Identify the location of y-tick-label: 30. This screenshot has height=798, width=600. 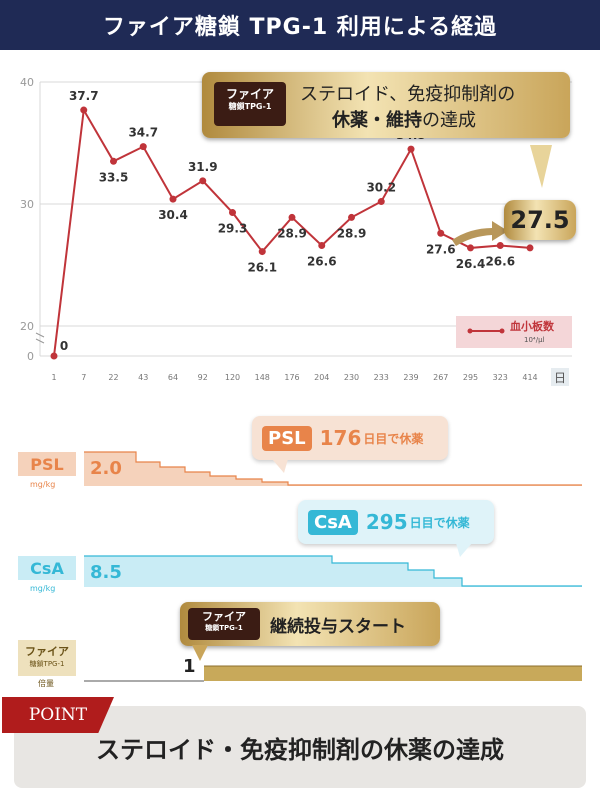
(27, 204).